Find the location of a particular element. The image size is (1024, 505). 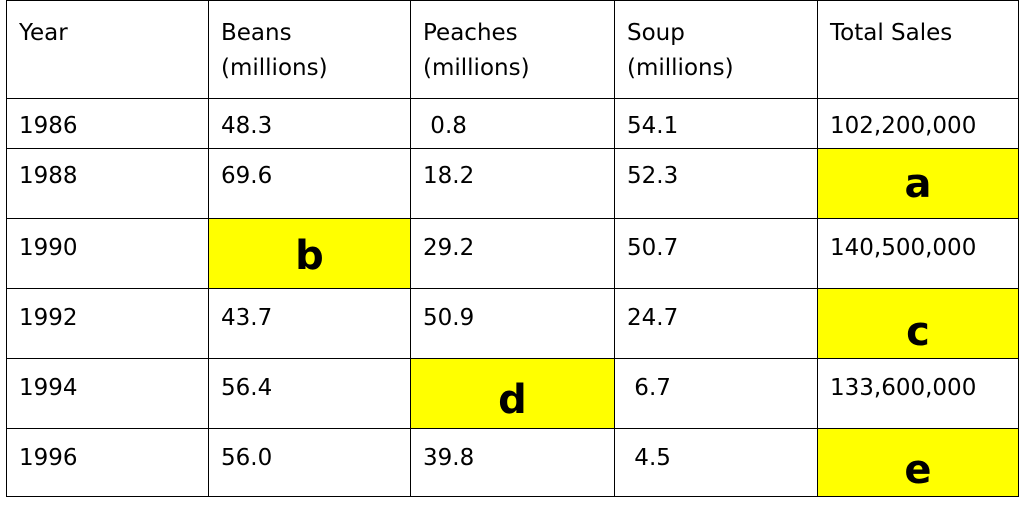

cell-peaches: 0.8 is located at coordinates (512, 123).